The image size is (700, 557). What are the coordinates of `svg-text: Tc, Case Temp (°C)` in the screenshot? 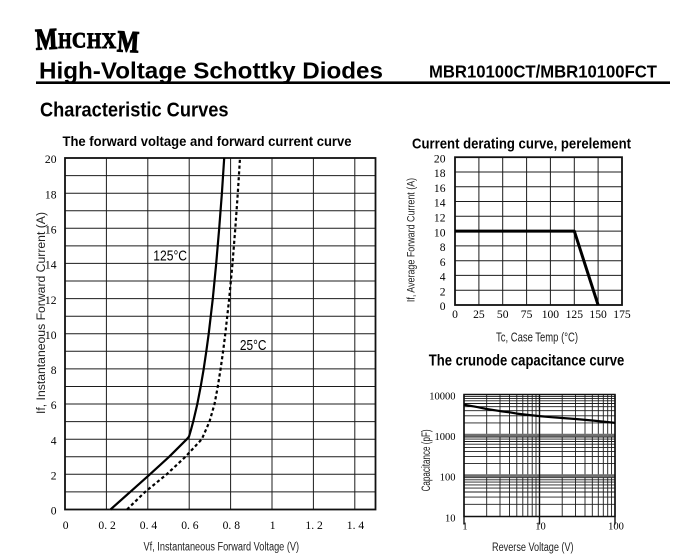 It's located at (537, 338).